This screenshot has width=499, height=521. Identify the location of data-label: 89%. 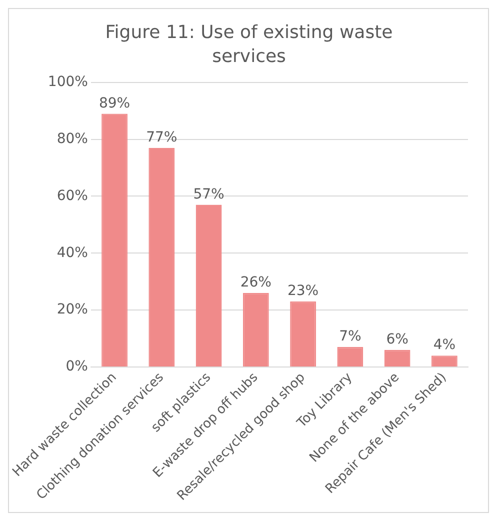
(114, 103).